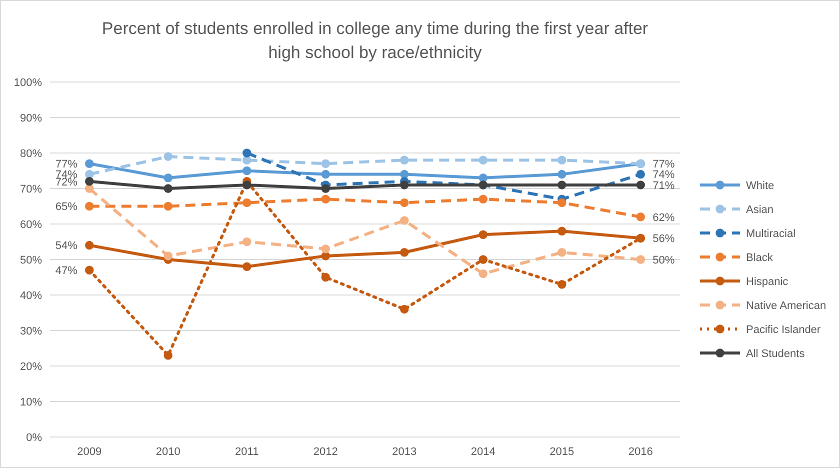 Image resolution: width=840 pixels, height=468 pixels. What do you see at coordinates (66, 246) in the screenshot?
I see `data-label: 54%` at bounding box center [66, 246].